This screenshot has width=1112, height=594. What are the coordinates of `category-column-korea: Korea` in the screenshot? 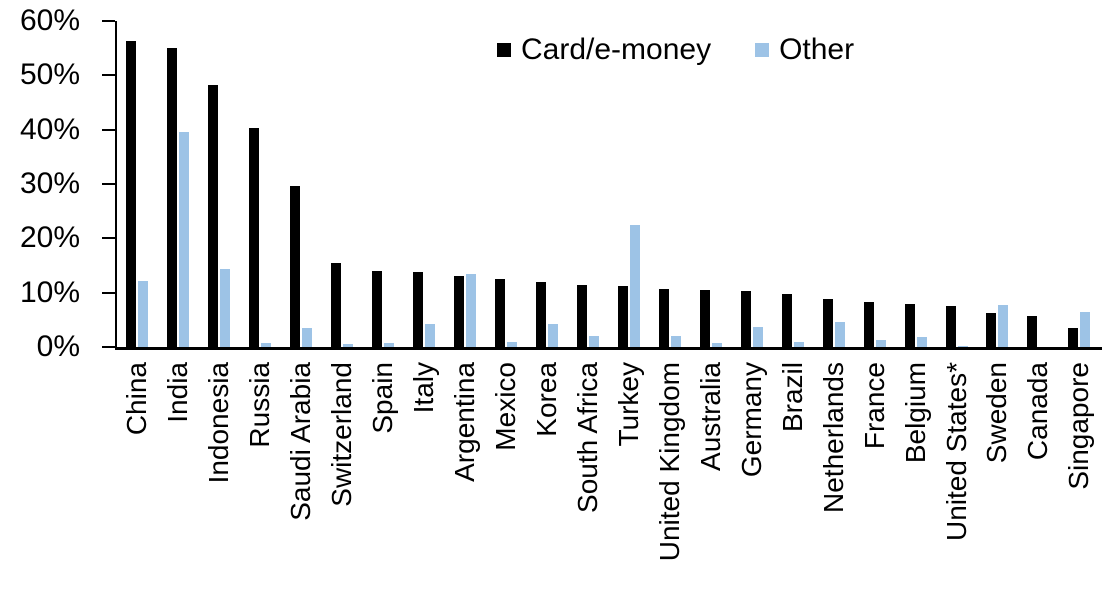 It's located at (547, 307).